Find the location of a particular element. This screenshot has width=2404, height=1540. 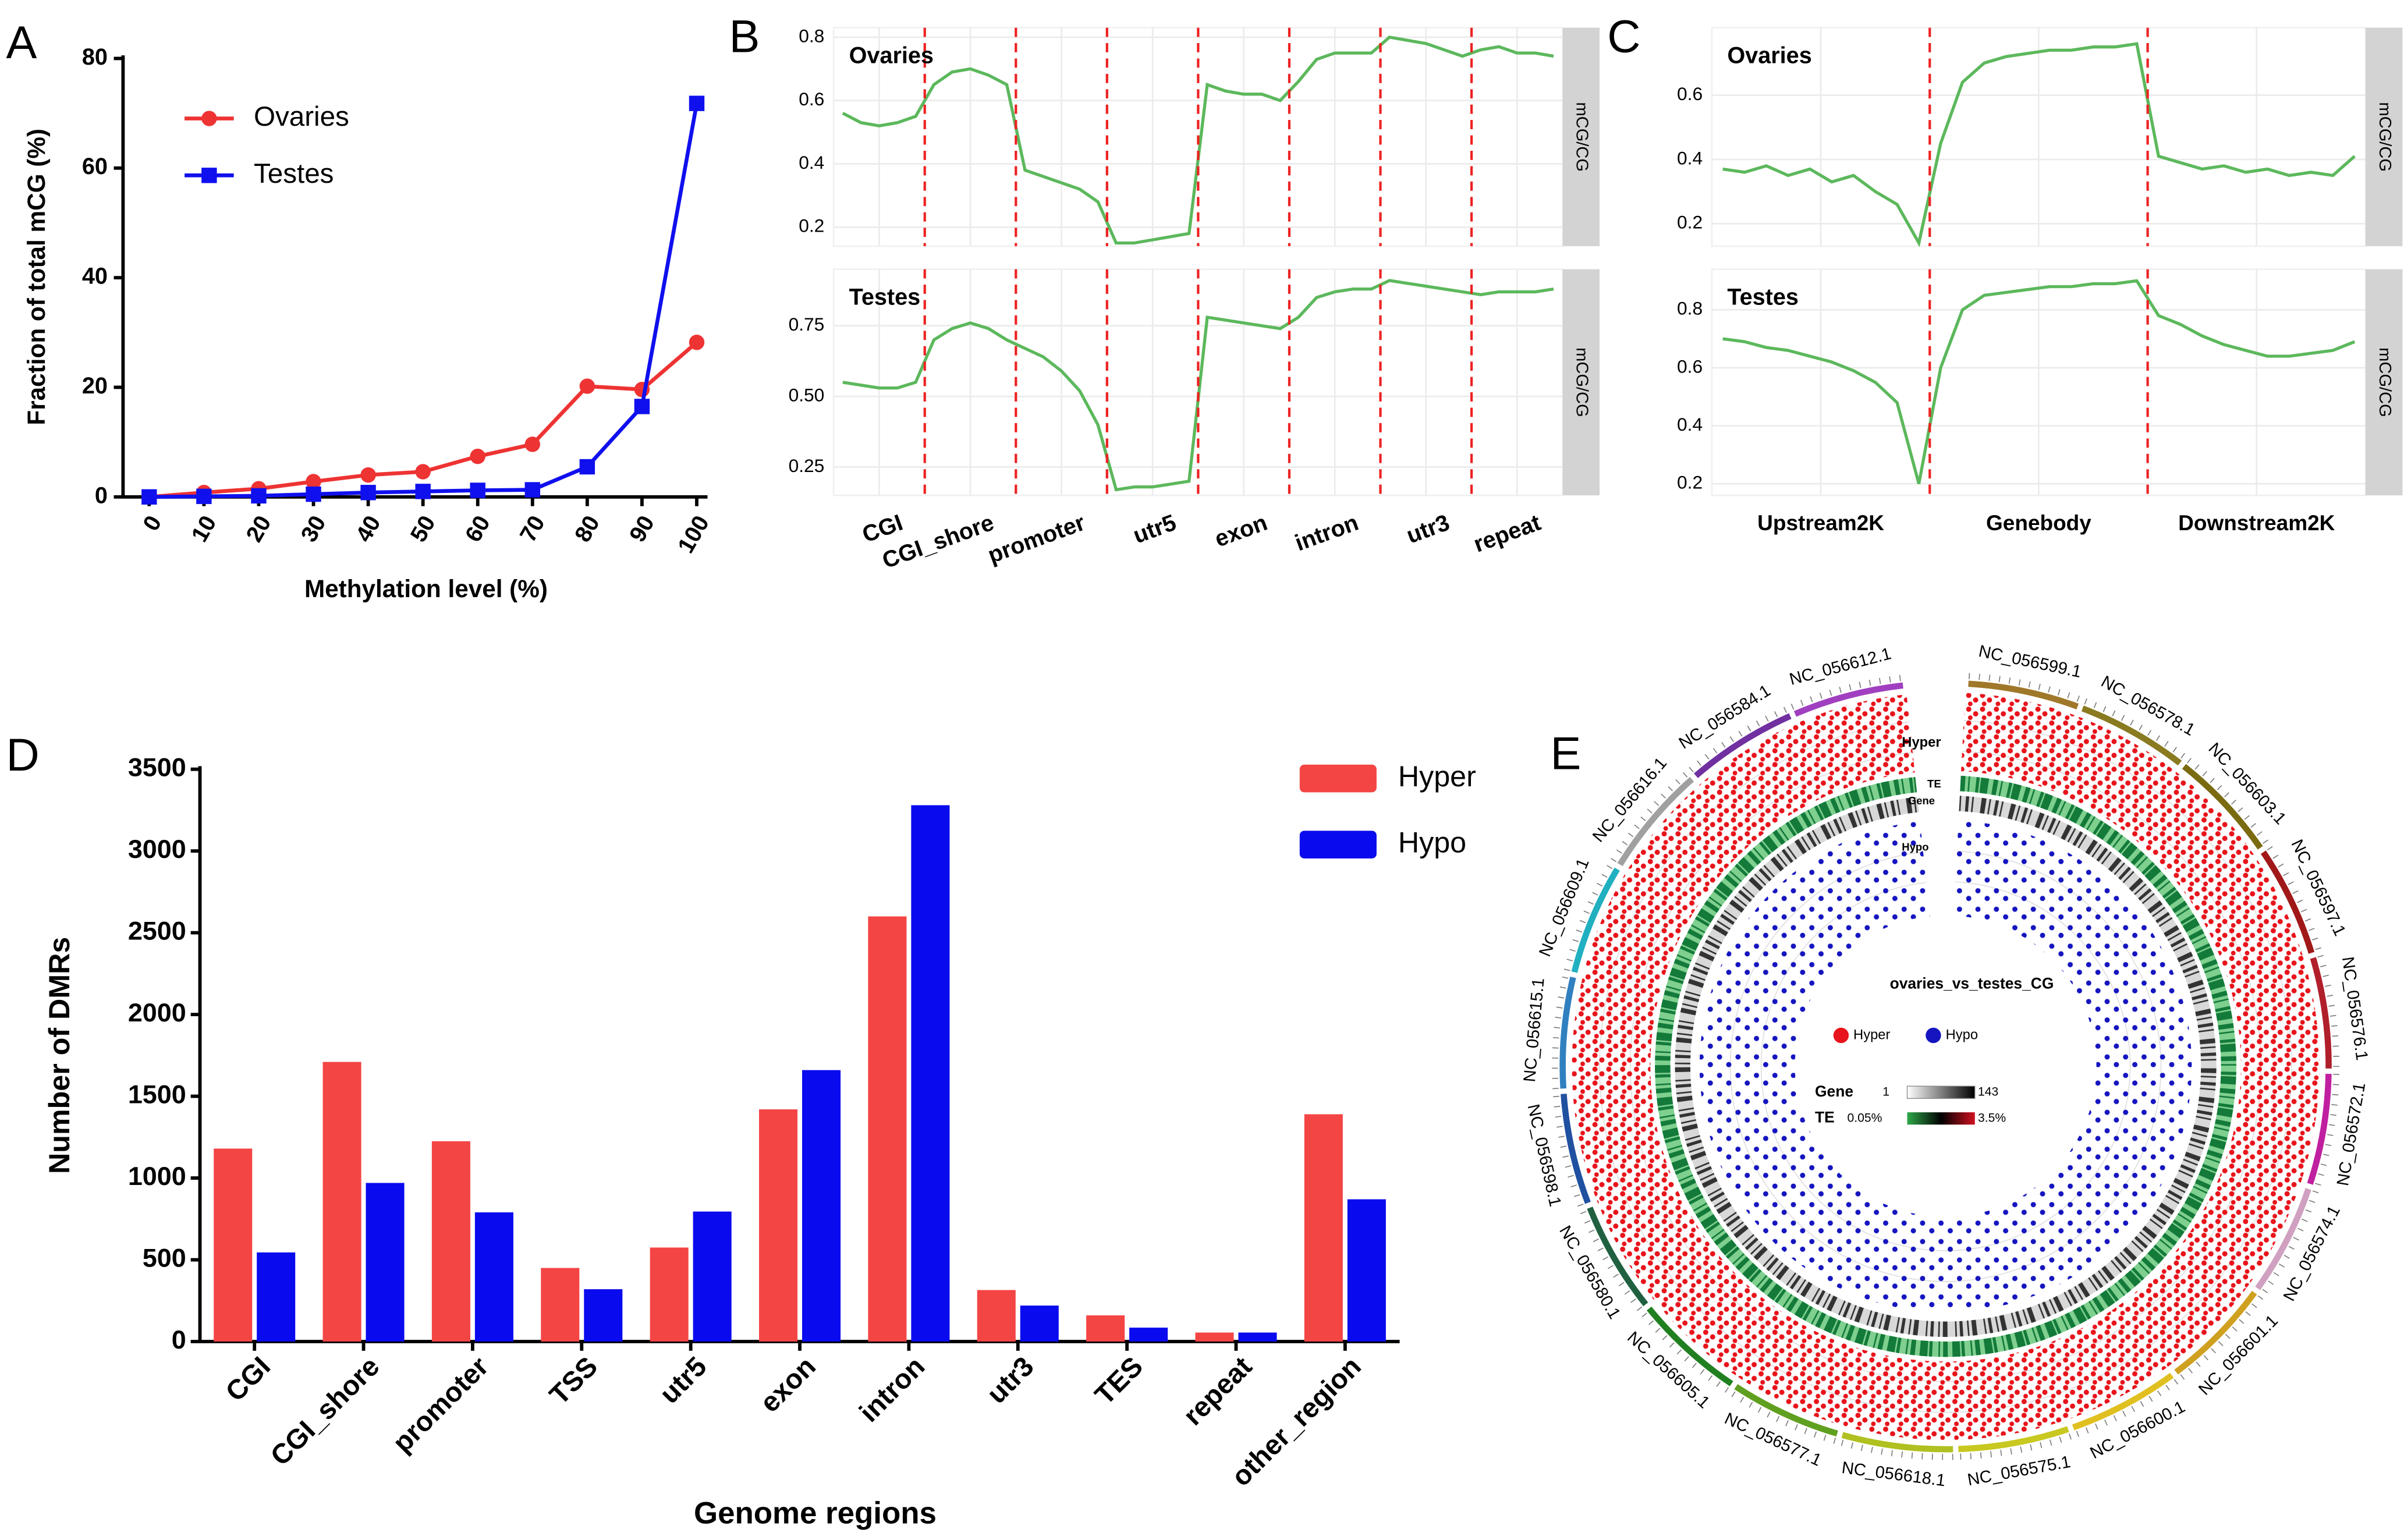

y-axis-title: Number of DMRs is located at coordinates (60, 1055).